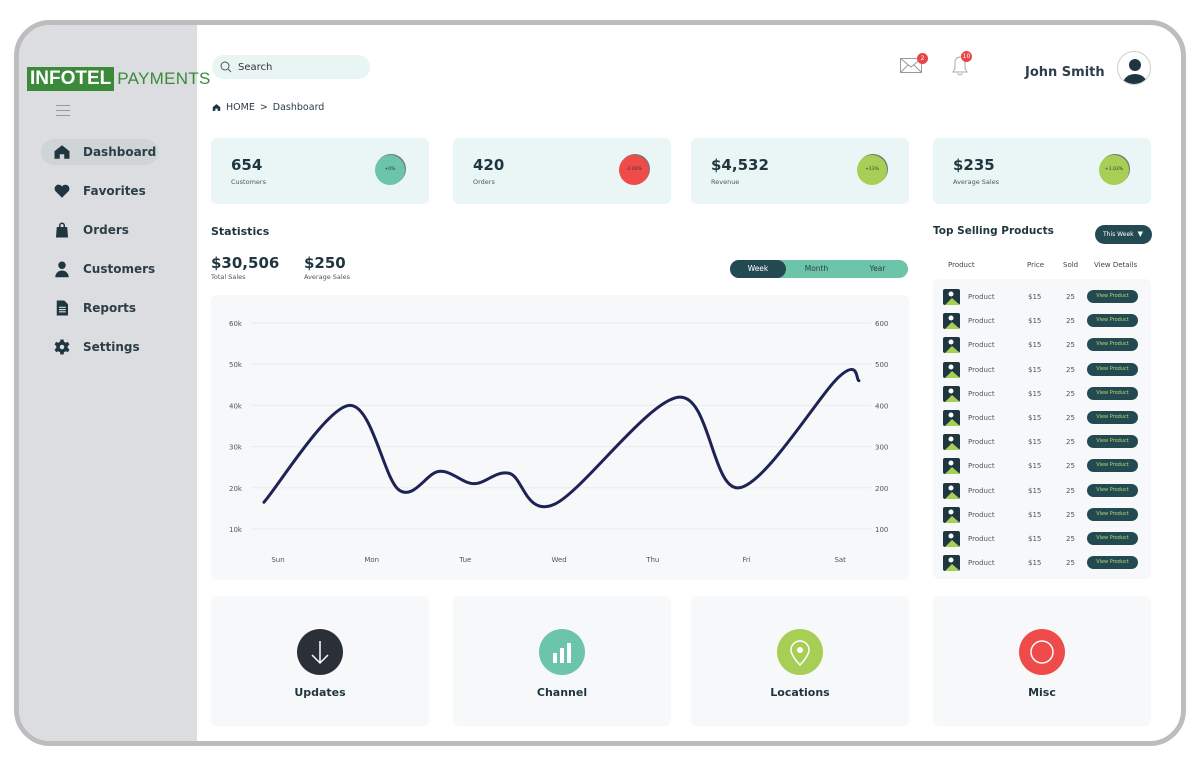 This screenshot has width=1200, height=764. I want to click on sidebar-item-favorites: Favorites, so click(99, 191).